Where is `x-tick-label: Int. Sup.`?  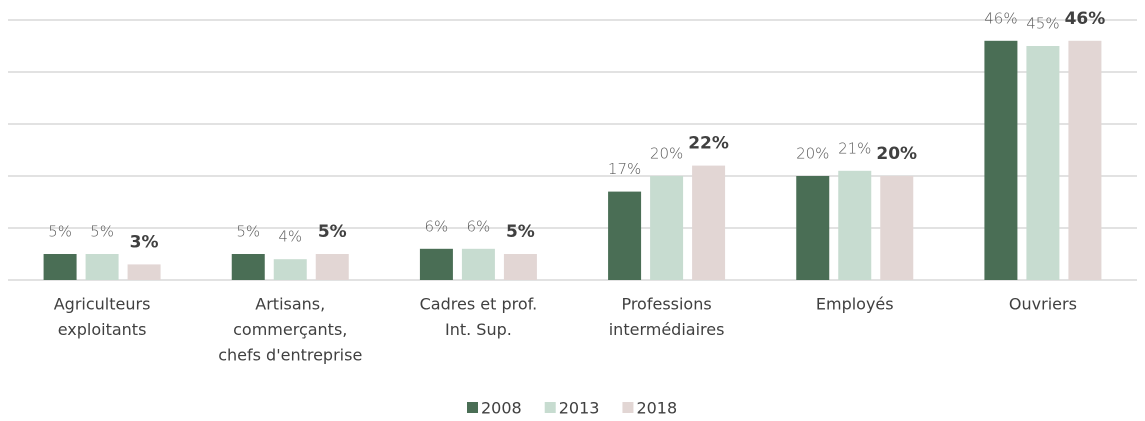 x-tick-label: Int. Sup. is located at coordinates (478, 329).